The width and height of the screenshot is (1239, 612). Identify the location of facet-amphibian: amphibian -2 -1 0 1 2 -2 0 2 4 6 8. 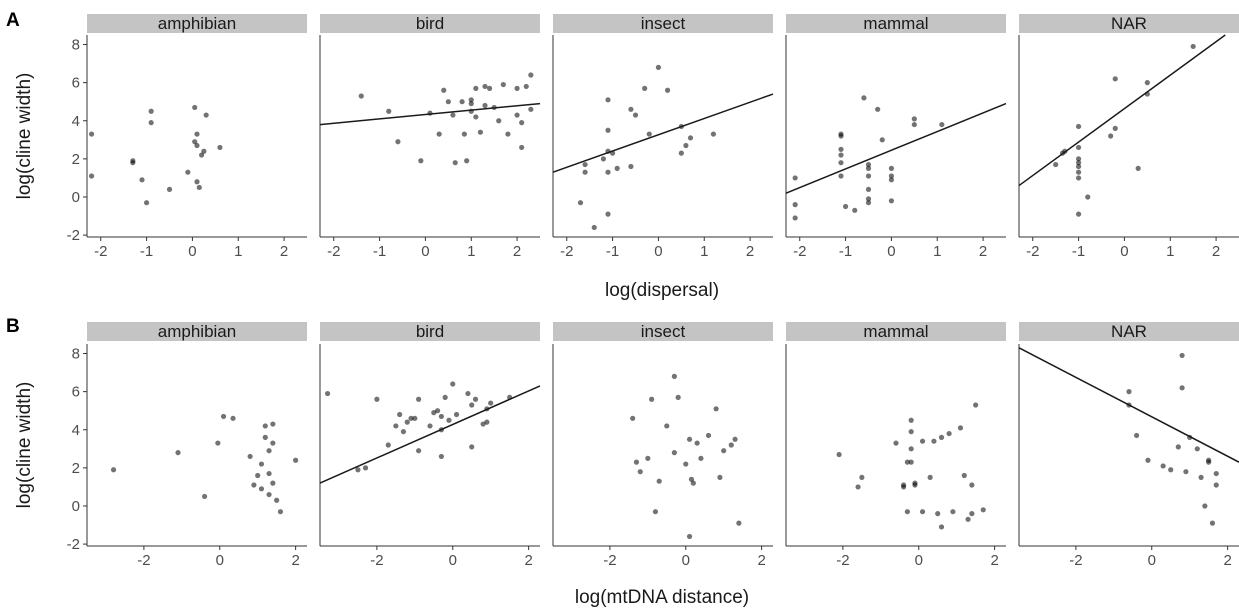
(187, 137).